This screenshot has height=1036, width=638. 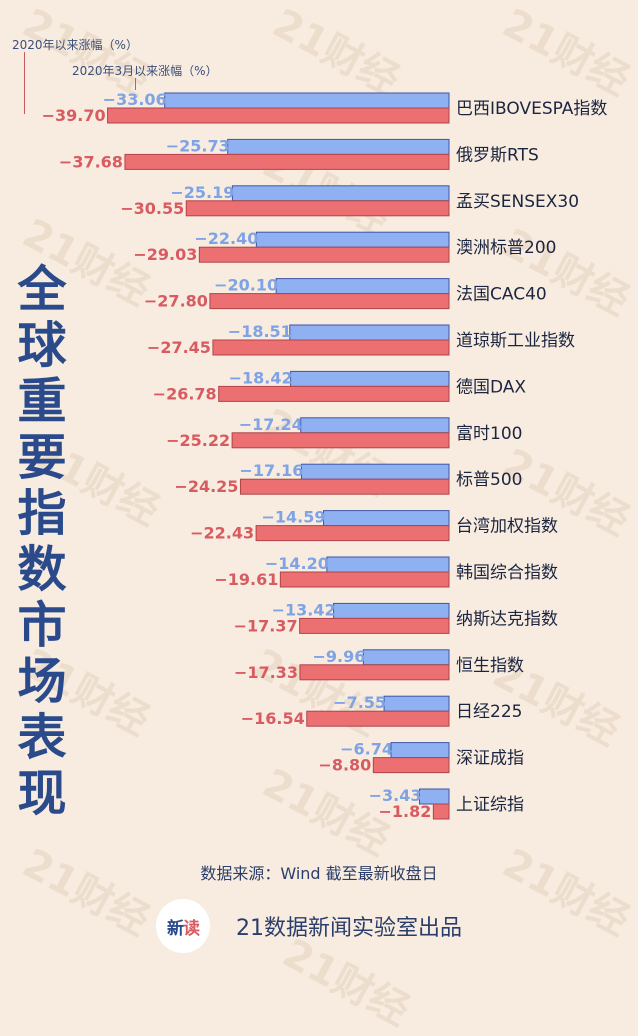 What do you see at coordinates (24, 83) in the screenshot?
I see `legend-ytd-leader-line` at bounding box center [24, 83].